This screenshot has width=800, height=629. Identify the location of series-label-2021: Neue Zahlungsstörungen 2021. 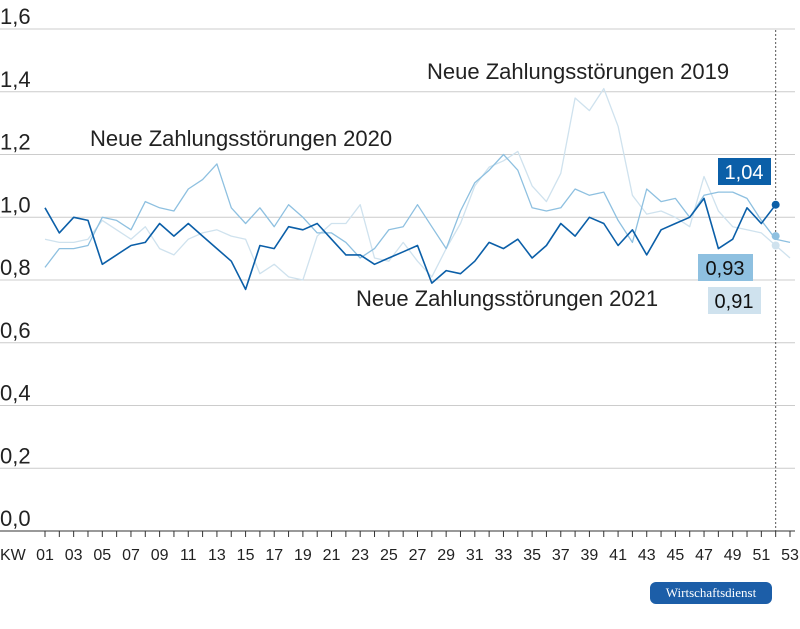
(507, 298).